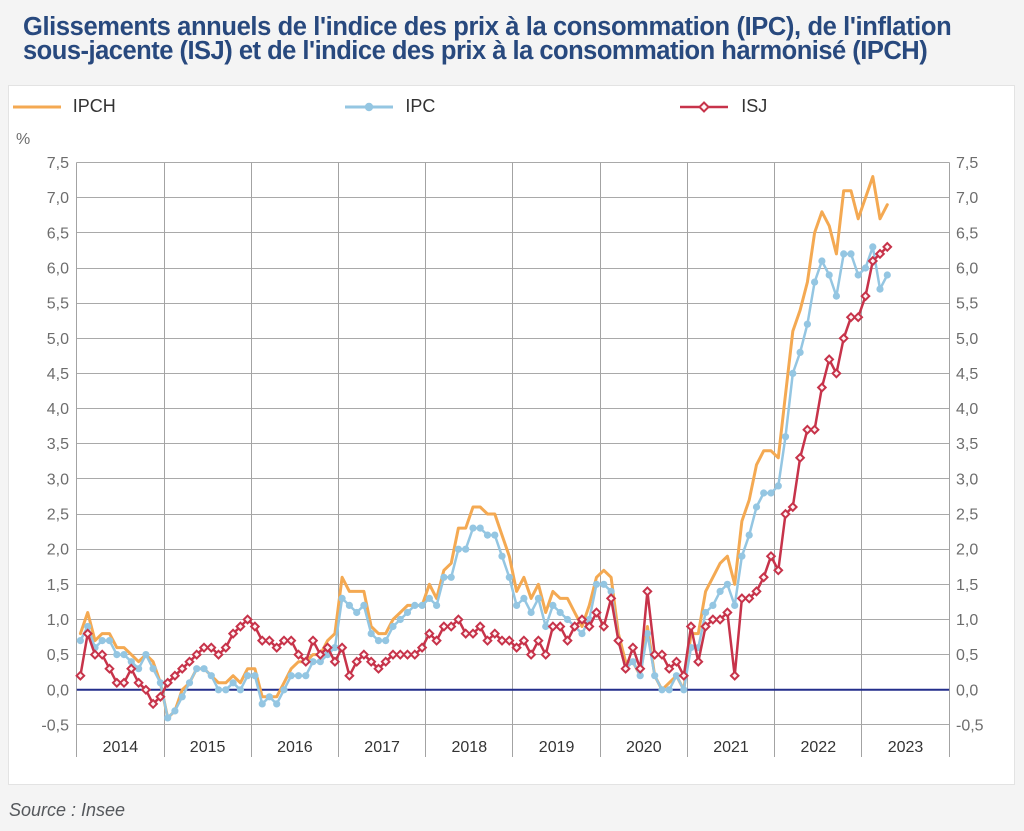 This screenshot has width=1024, height=831. What do you see at coordinates (121, 747) in the screenshot?
I see `svg-text: 2014` at bounding box center [121, 747].